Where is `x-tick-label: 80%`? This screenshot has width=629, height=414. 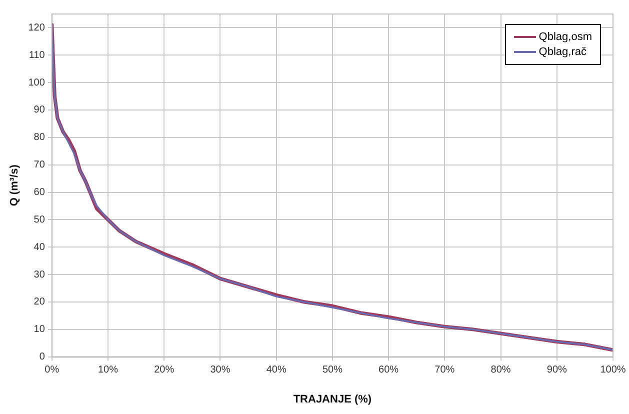 x-tick-label: 80% is located at coordinates (500, 370).